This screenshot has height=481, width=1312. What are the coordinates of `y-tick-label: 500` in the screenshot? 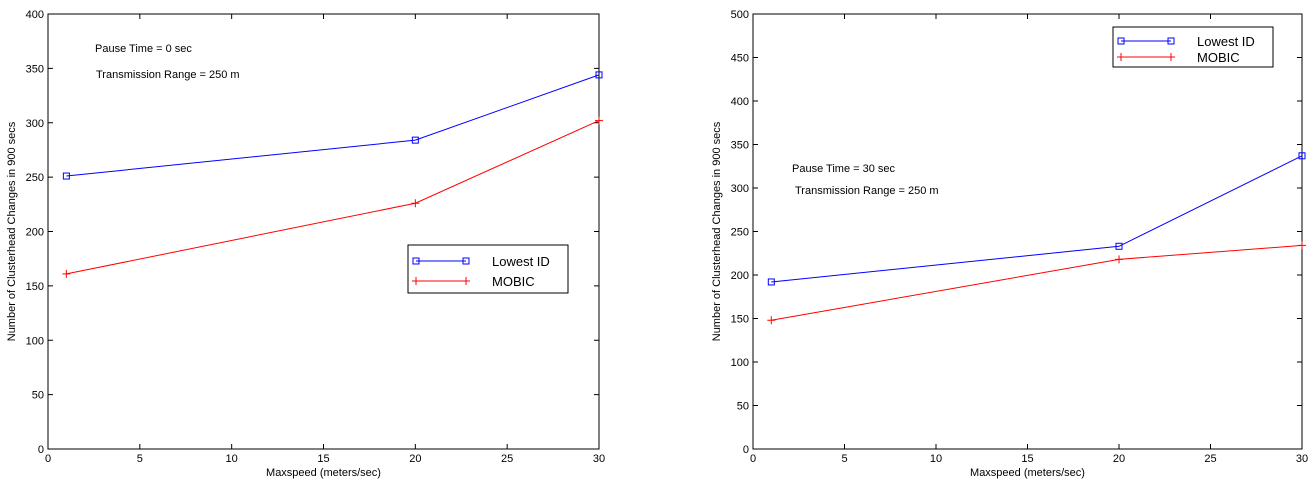 It's located at (740, 15).